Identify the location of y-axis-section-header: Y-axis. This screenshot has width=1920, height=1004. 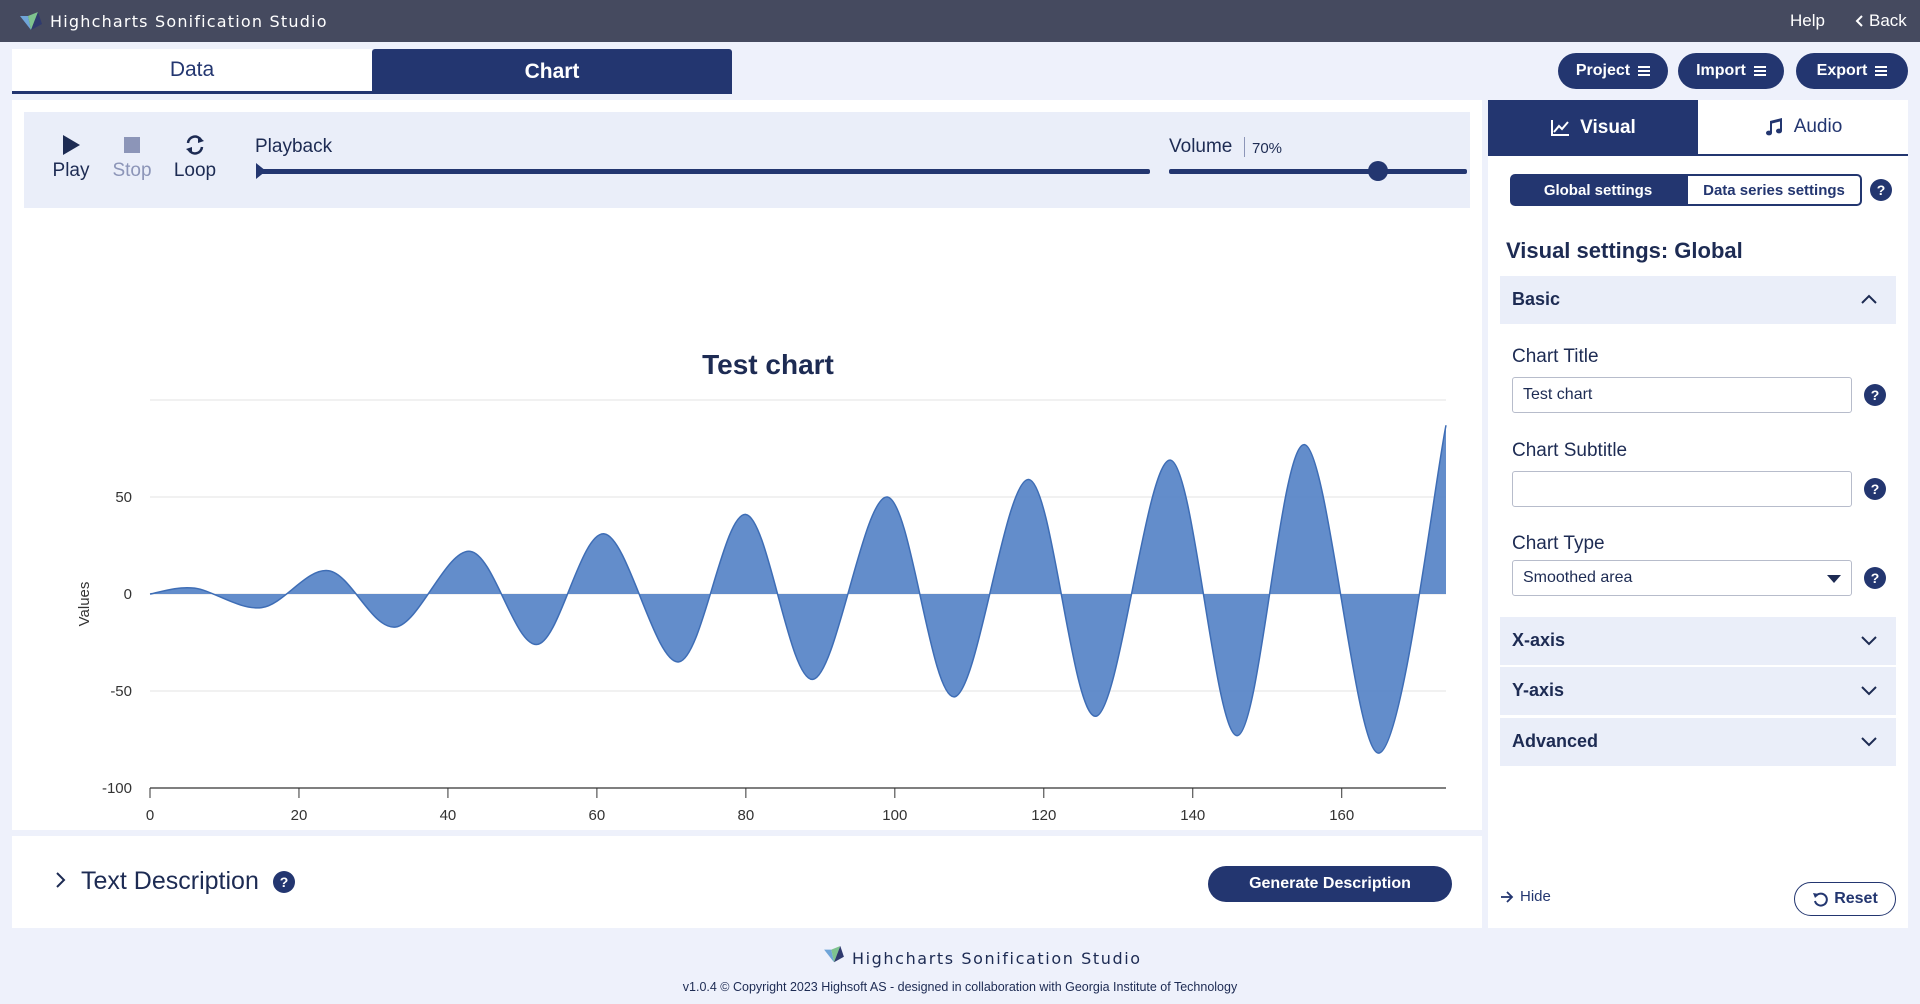
(1698, 691).